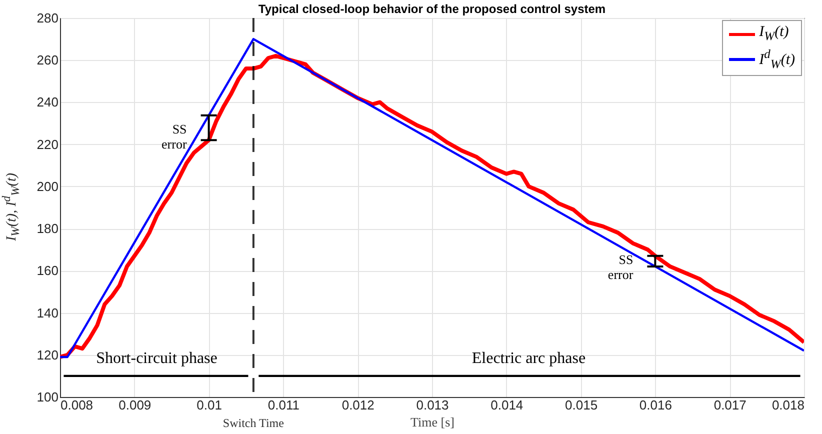 The height and width of the screenshot is (434, 822). I want to click on x-tick-label: 0.008, so click(77, 405).